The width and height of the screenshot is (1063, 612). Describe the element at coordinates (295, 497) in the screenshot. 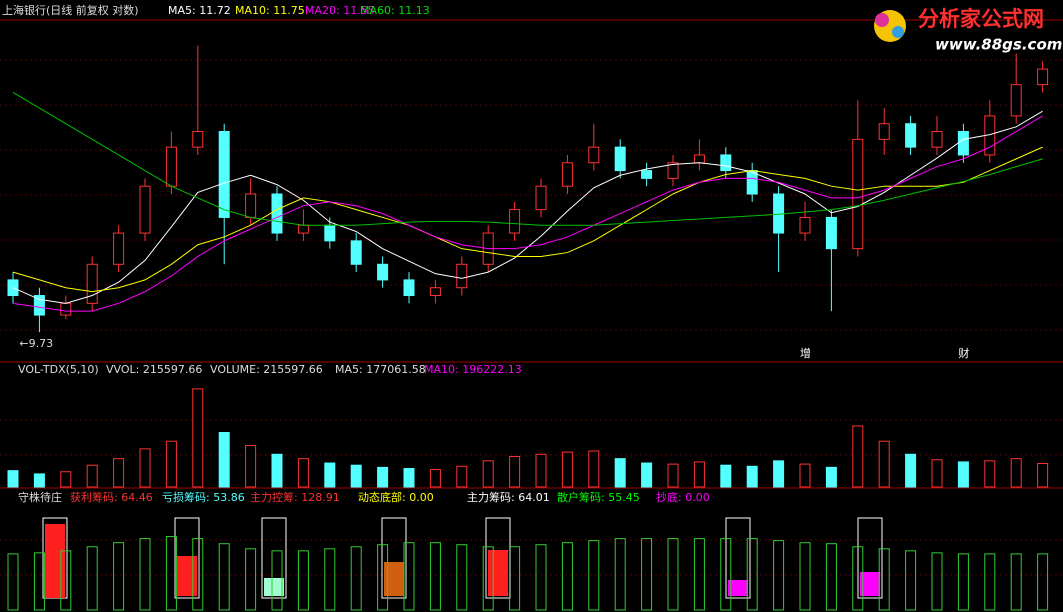

I see `legend-entry: 主力控筹: 128.91` at that location.